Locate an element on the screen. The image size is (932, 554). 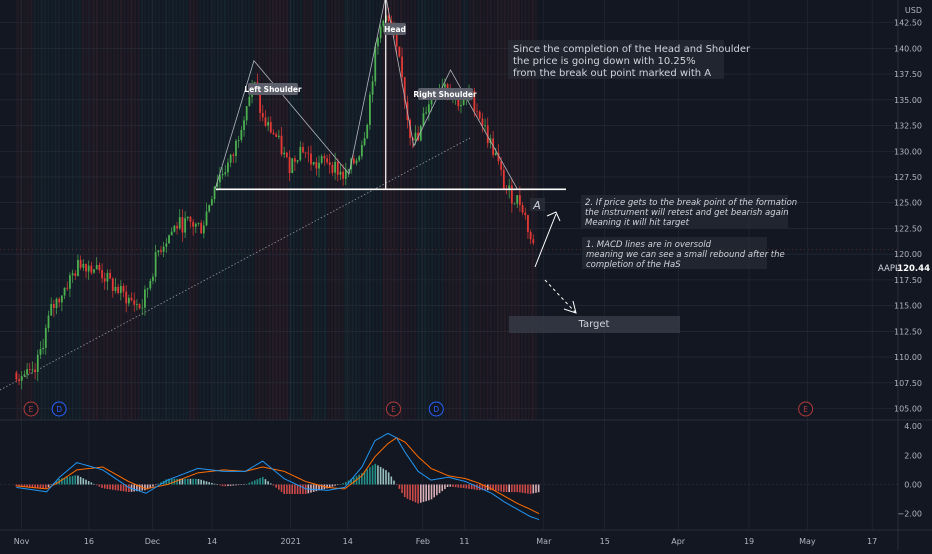
time-tick-label: 19 is located at coordinates (749, 541).